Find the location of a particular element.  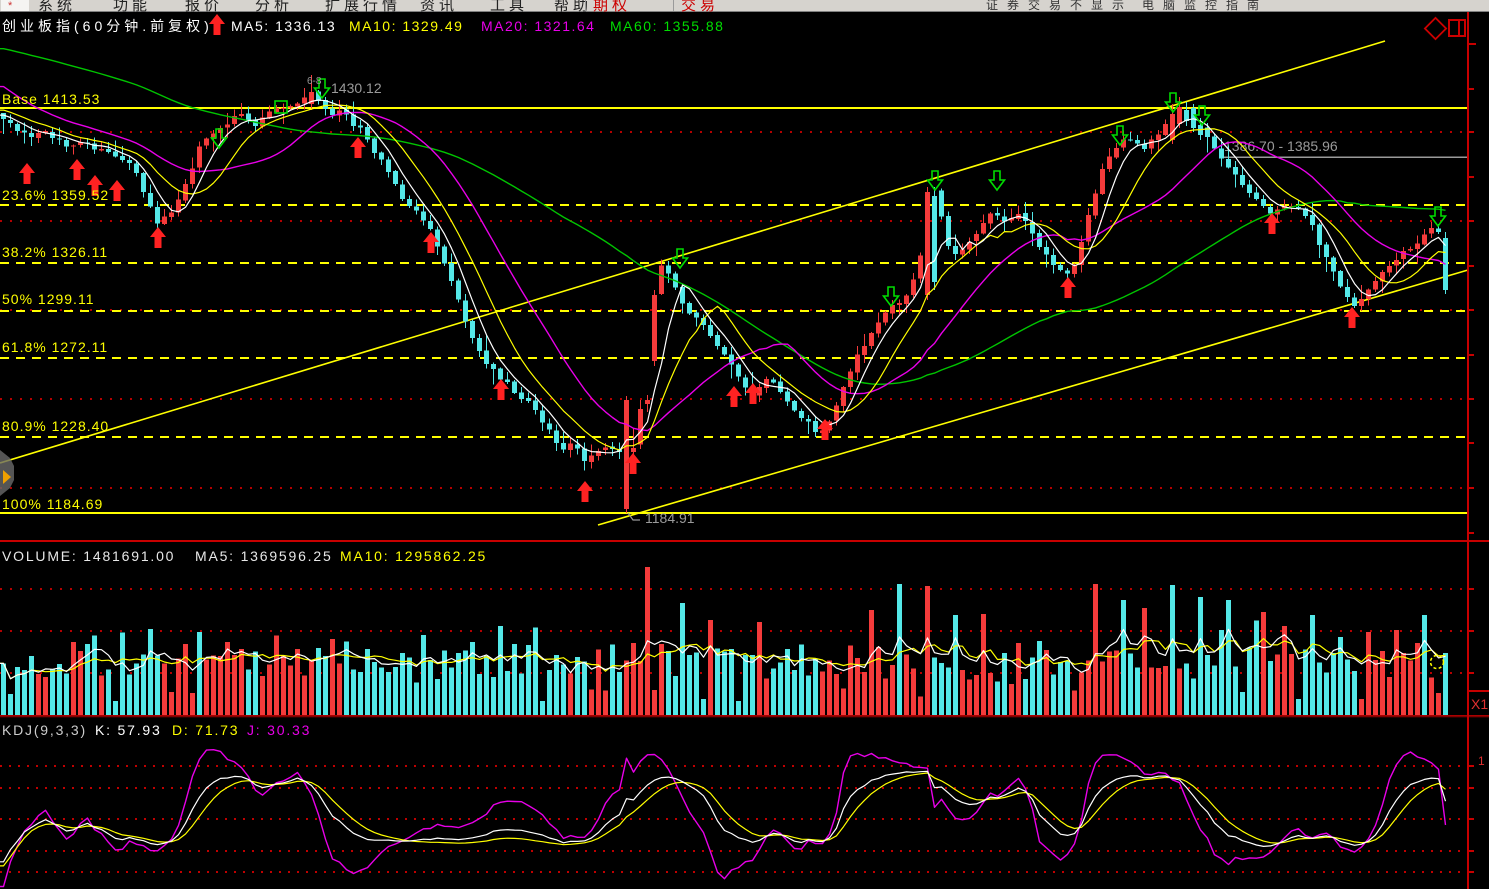

svg-text: 功能 is located at coordinates (132, 7).